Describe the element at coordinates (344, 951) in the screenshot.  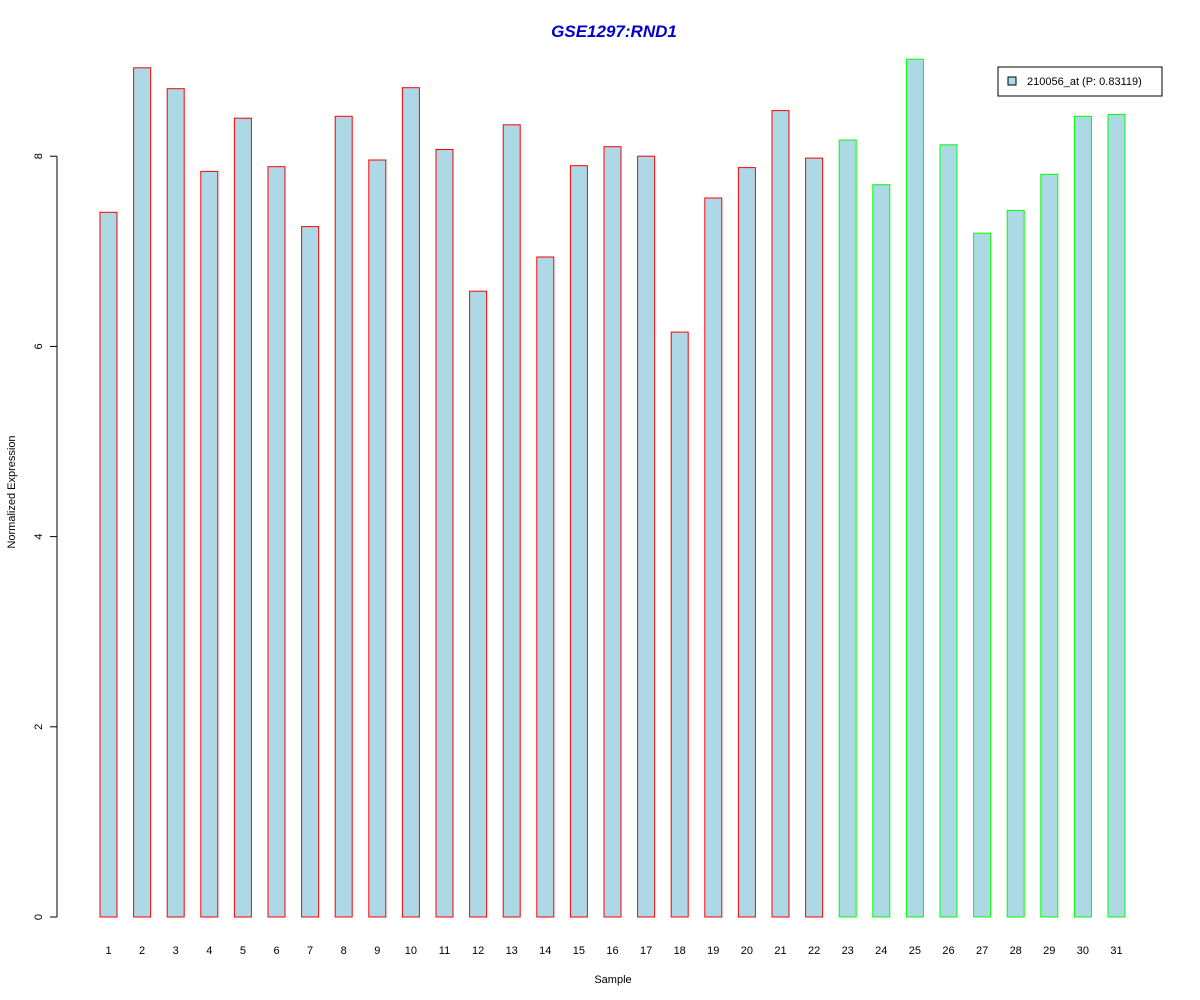
I see `x-tick-label: 8` at that location.